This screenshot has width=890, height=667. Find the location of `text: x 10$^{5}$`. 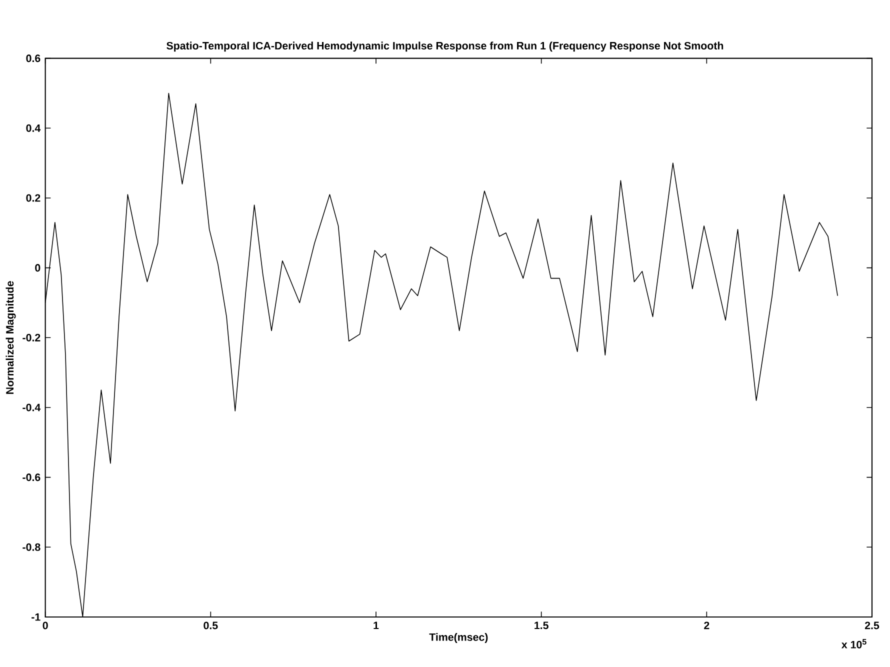

text: x 10$^{5}$ is located at coordinates (853, 643).